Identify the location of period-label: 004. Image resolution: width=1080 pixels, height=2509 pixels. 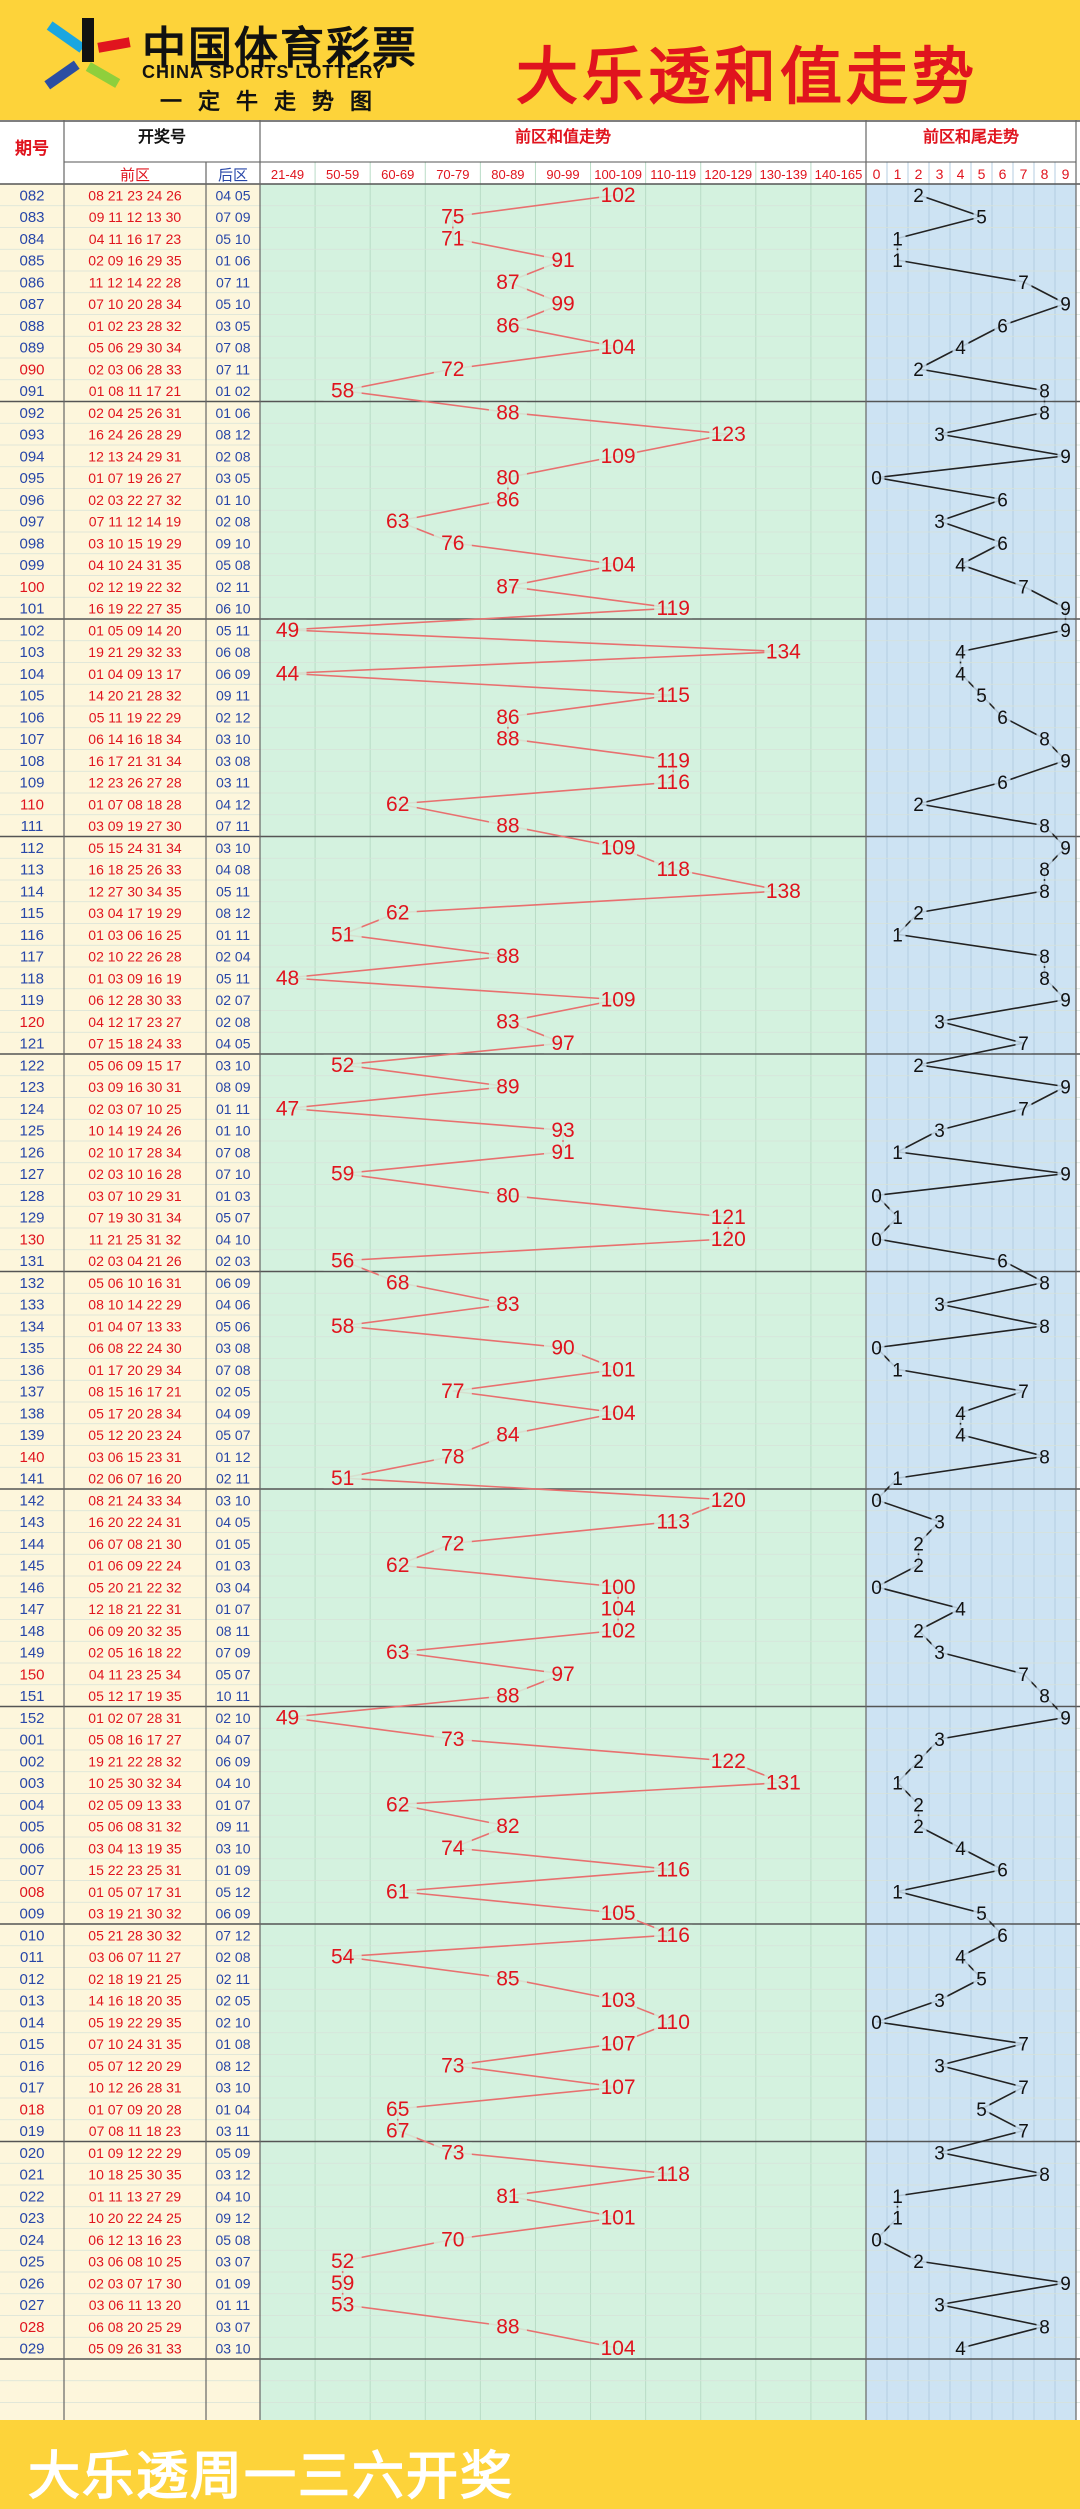
(31, 1805).